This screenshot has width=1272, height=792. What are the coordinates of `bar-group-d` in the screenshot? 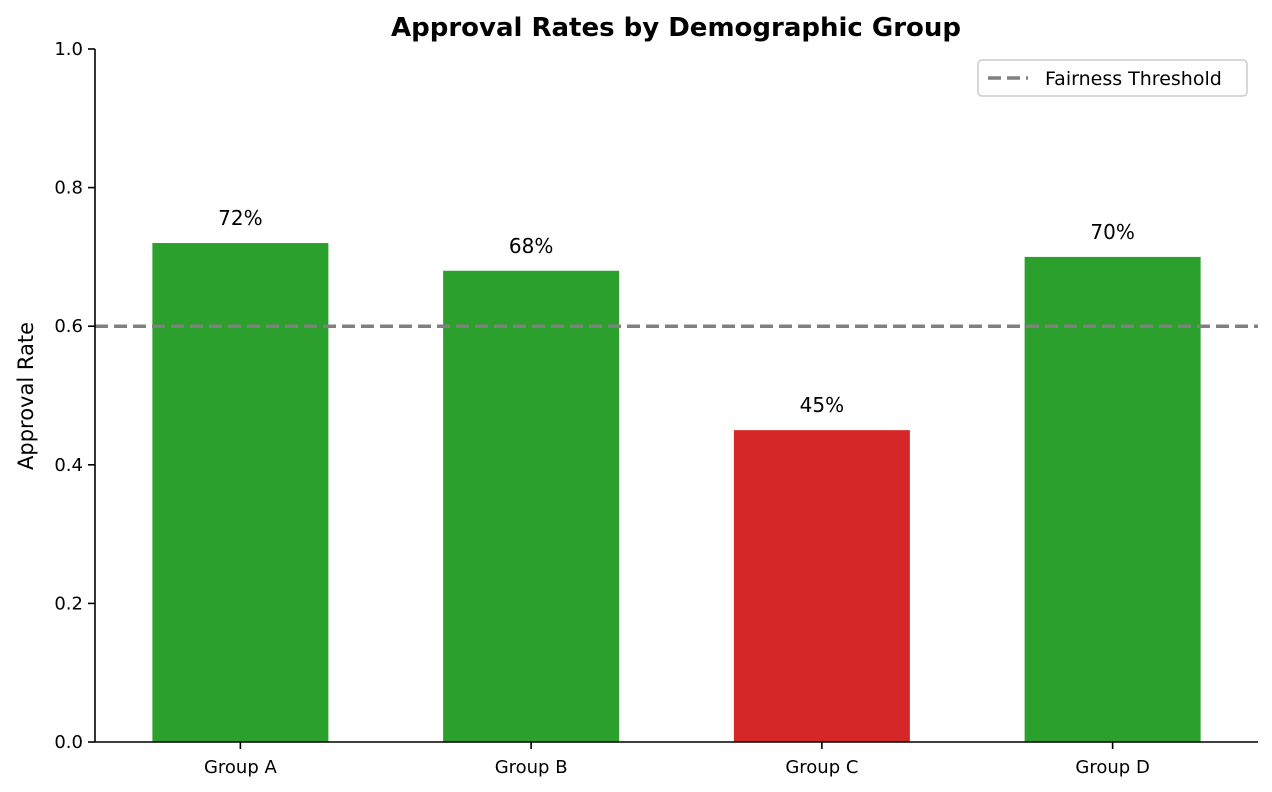 It's located at (1112, 499).